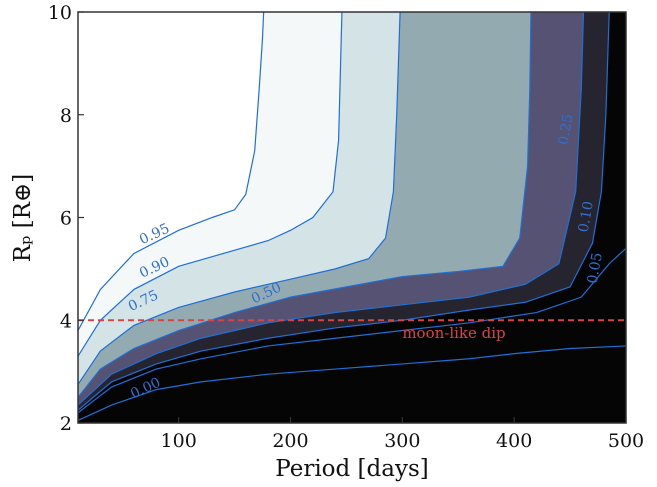  Describe the element at coordinates (60, 13) in the screenshot. I see `y-tick-label: 10` at that location.